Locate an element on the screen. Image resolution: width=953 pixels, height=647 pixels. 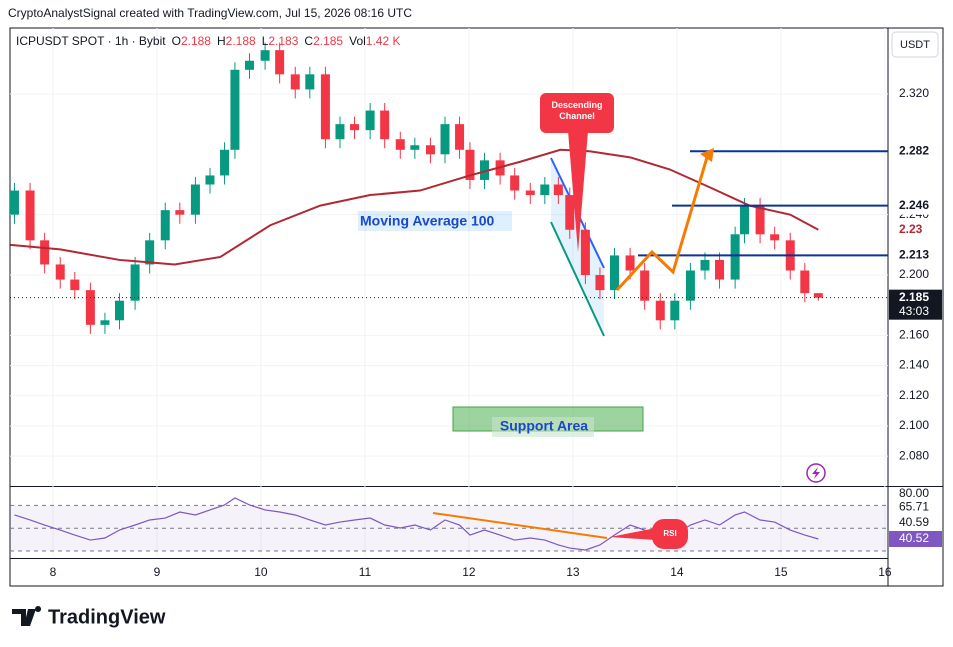
rsi-band-label: 40.59 is located at coordinates (914, 522).